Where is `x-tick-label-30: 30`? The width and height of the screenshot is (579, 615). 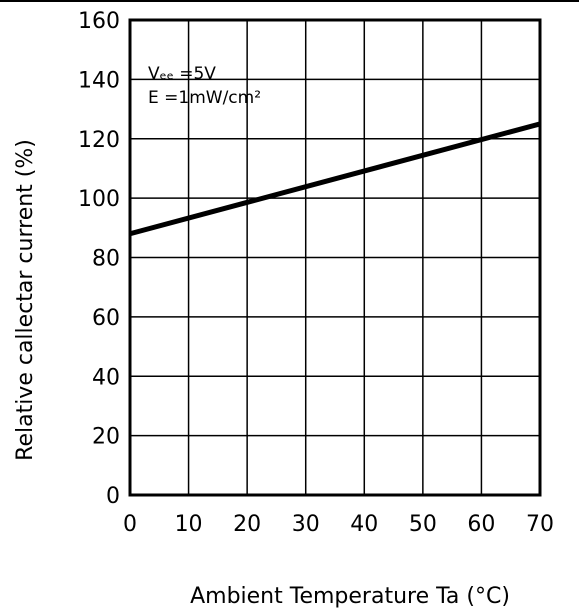
x-tick-label-30: 30 is located at coordinates (306, 524).